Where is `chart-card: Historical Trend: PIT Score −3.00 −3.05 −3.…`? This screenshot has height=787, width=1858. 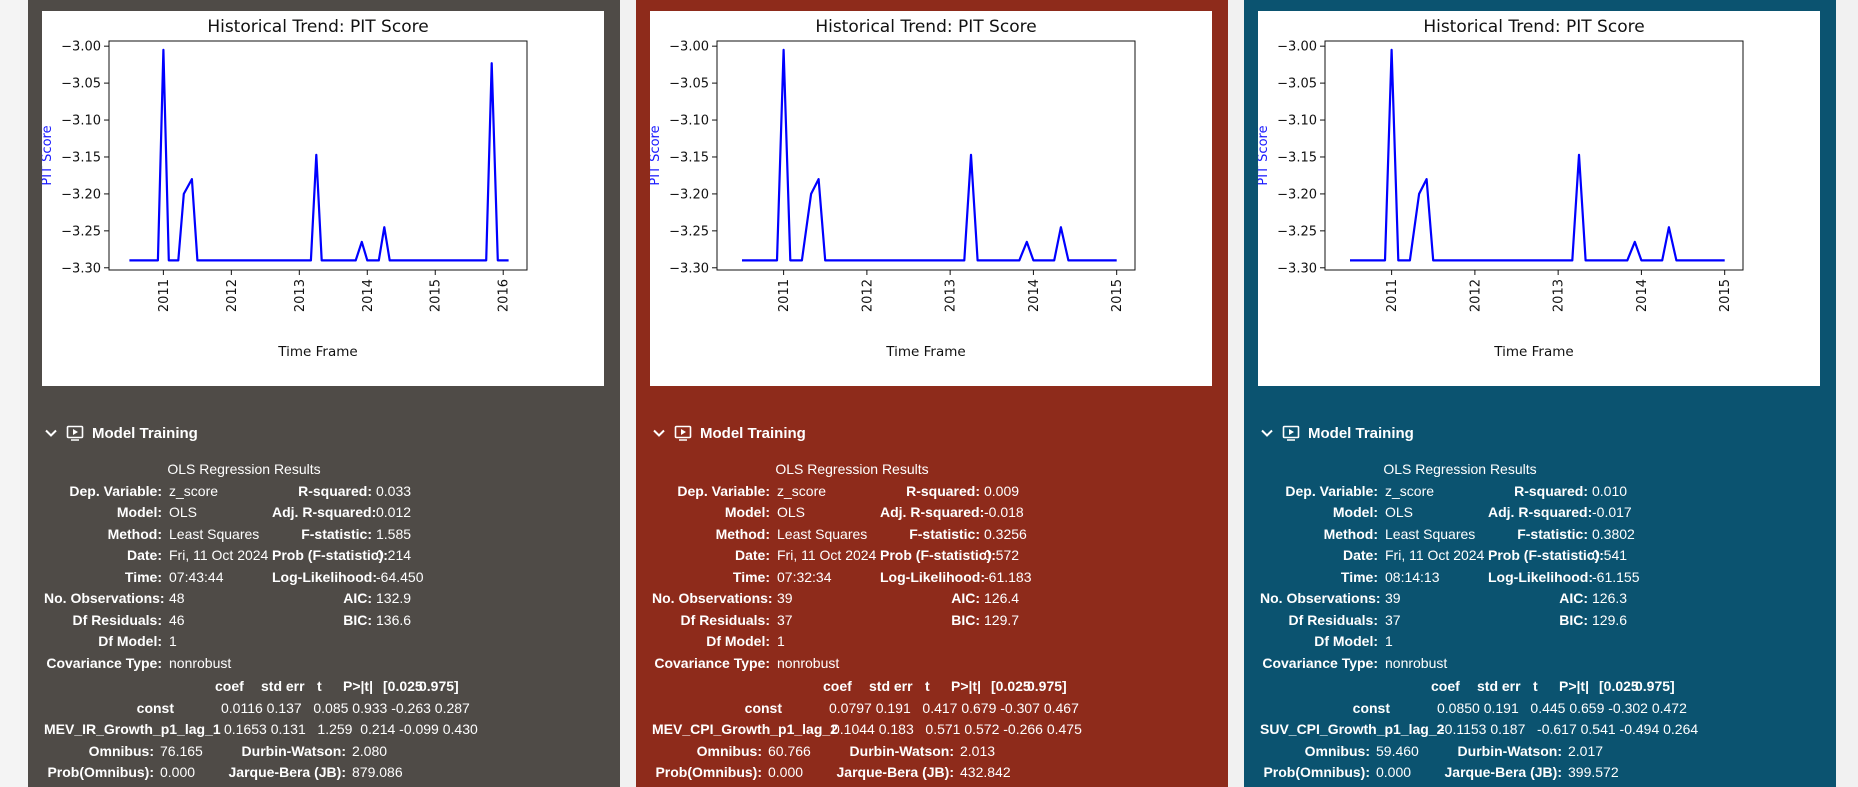
chart-card: Historical Trend: PIT Score −3.00 −3.05 −3.… is located at coordinates (323, 198).